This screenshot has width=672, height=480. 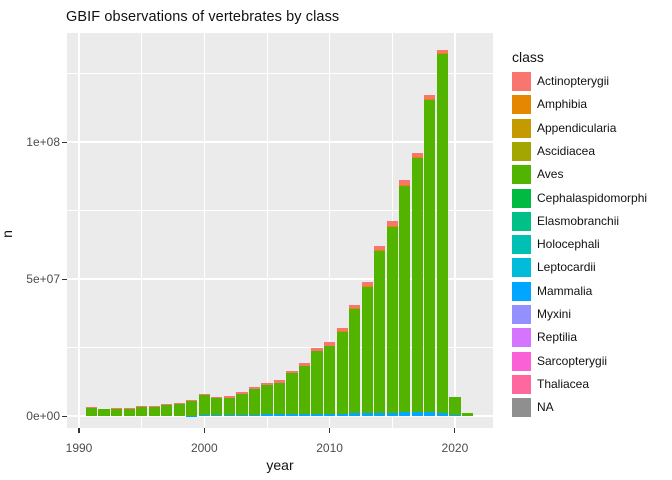 What do you see at coordinates (521, 198) in the screenshot?
I see `legend-key-cephalaspidomorphi` at bounding box center [521, 198].